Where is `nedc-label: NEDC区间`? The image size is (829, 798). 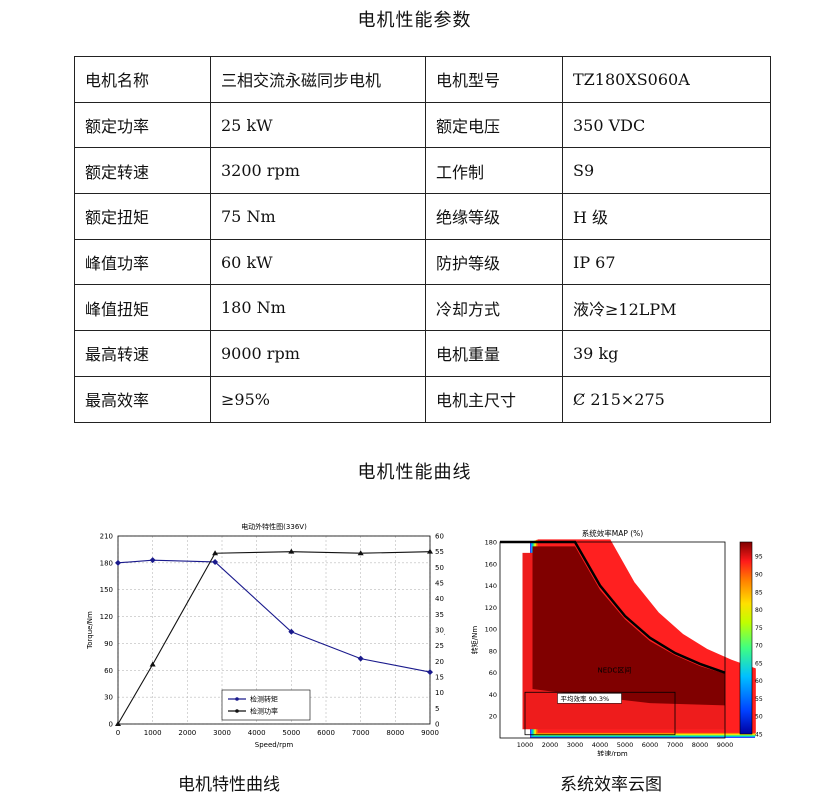
nedc-label: NEDC区间 is located at coordinates (615, 671).